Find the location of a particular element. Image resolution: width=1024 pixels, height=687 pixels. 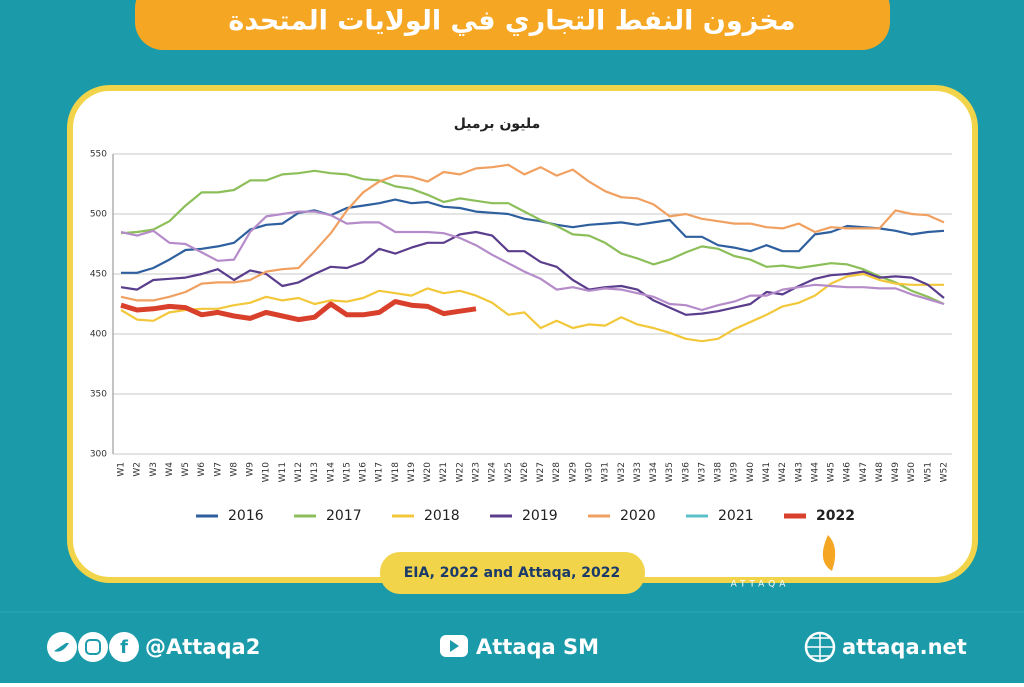

x-tick-label: W1 is located at coordinates (122, 469).